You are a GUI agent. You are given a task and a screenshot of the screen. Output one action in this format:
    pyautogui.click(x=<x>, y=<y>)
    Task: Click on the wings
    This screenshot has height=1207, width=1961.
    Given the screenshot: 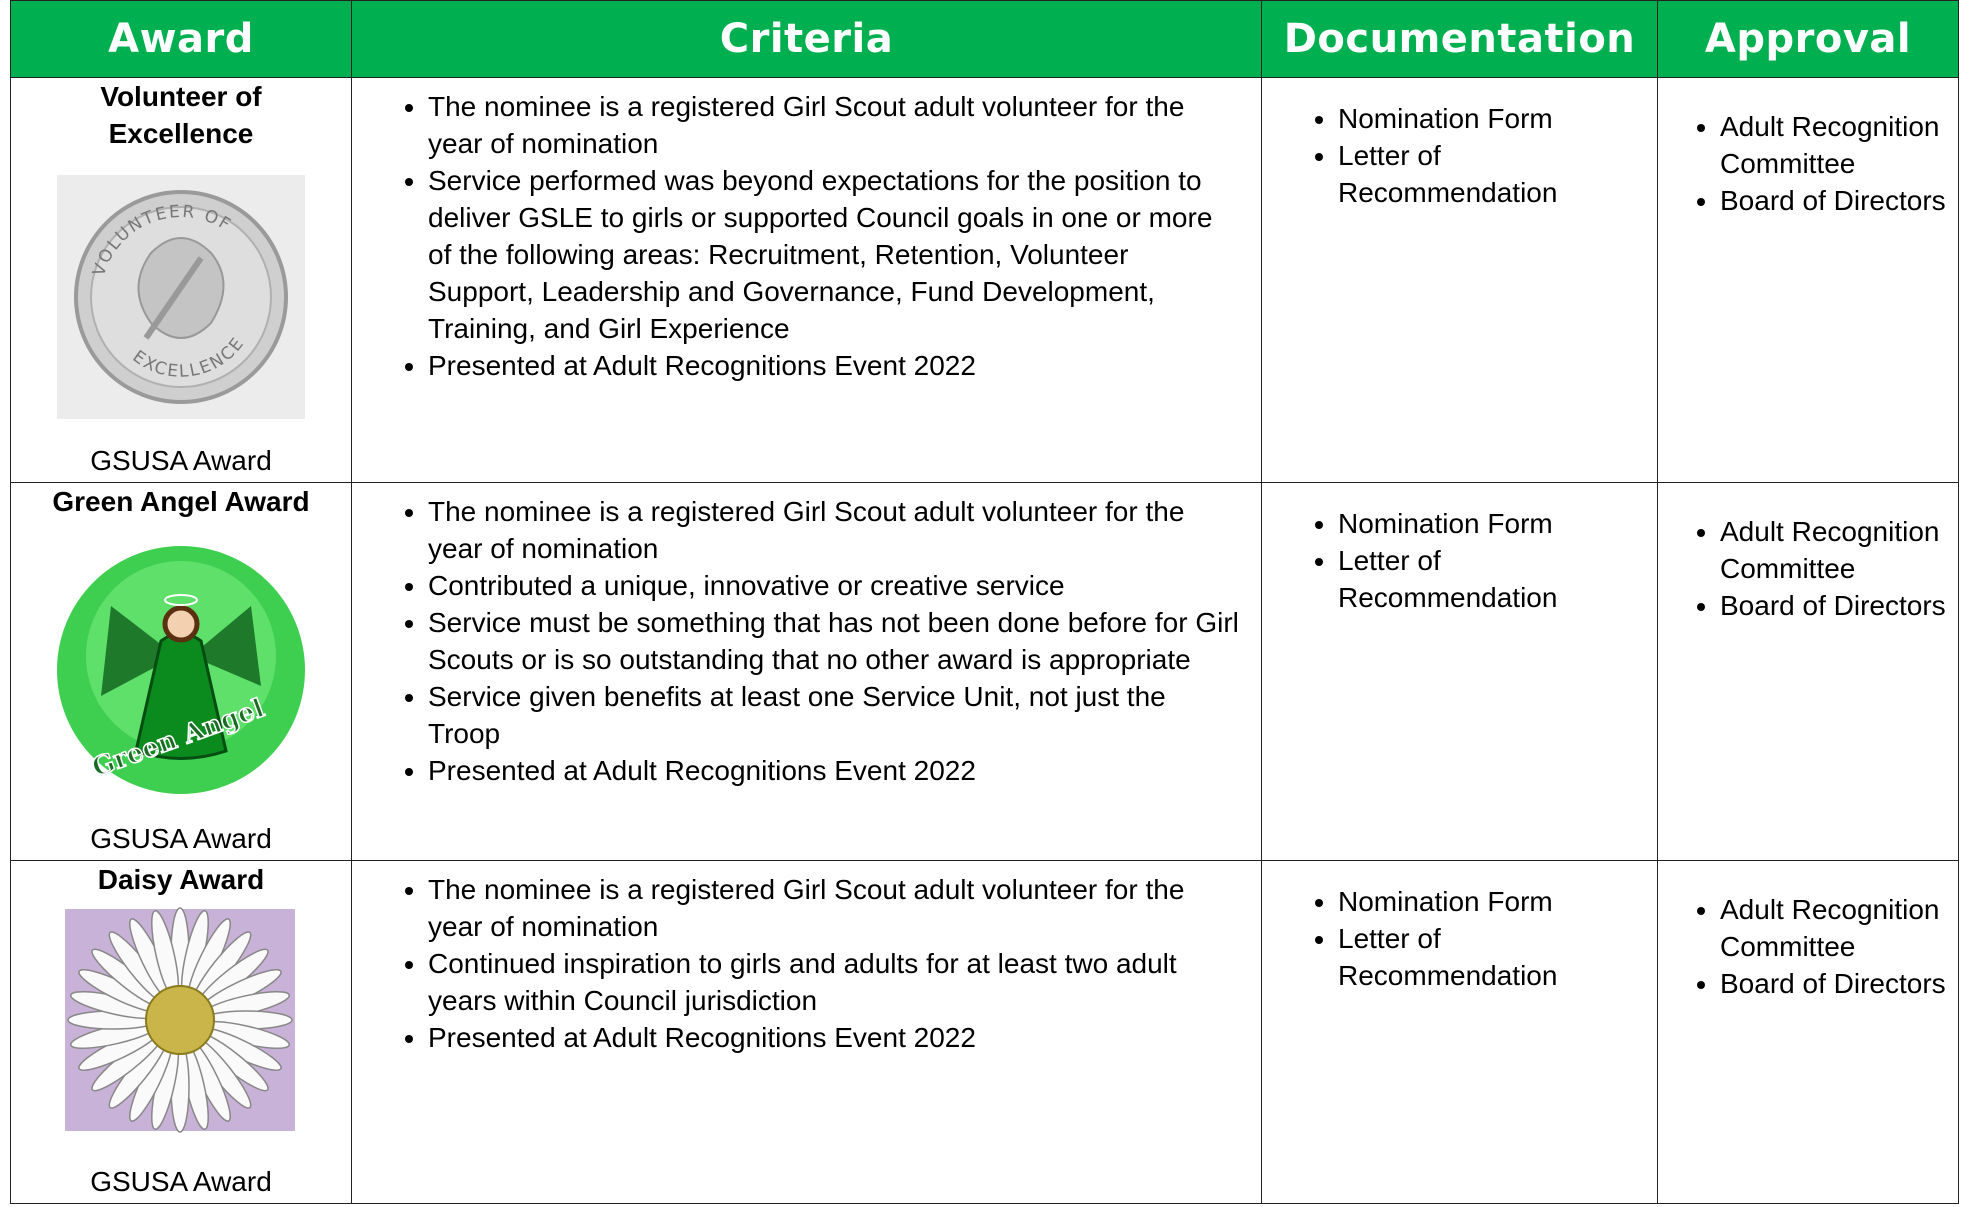 What is the action you would take?
    pyautogui.click(x=181, y=651)
    